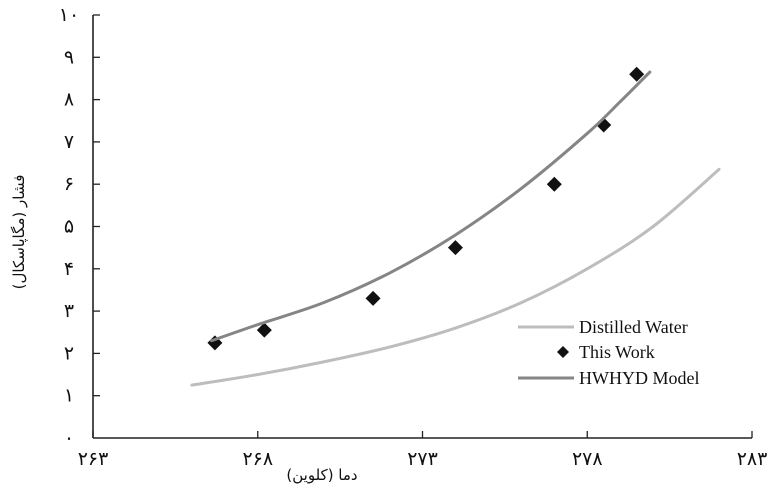  What do you see at coordinates (69, 57) in the screenshot?
I see `y-tick-label: ۹` at bounding box center [69, 57].